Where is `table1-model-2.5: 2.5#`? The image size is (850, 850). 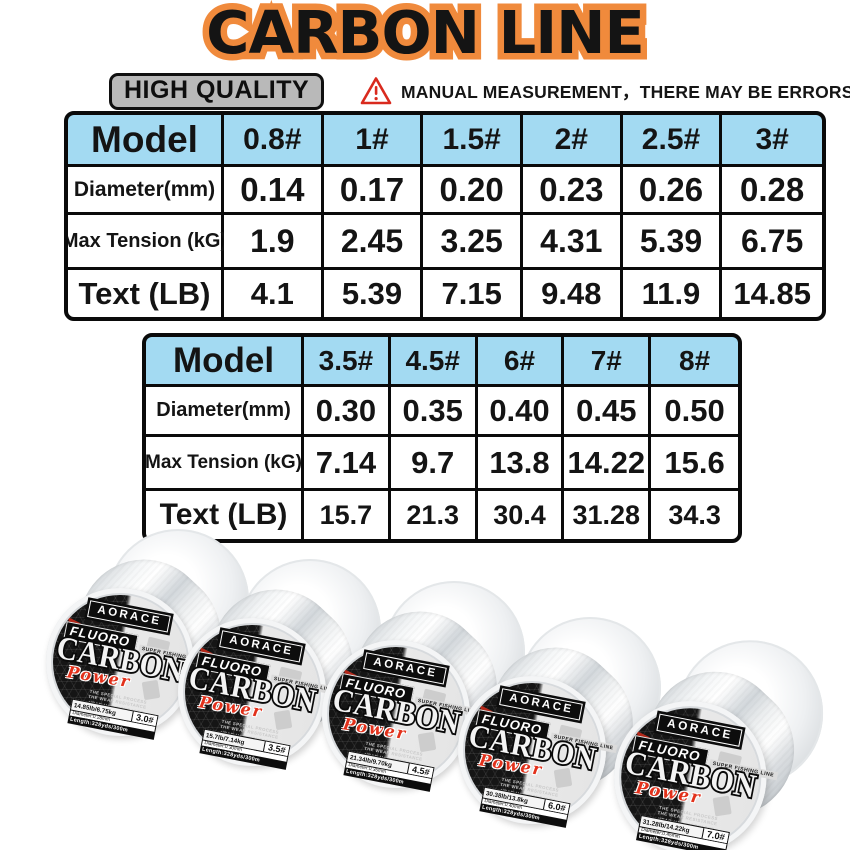
table1-model-2.5: 2.5# is located at coordinates (672, 141).